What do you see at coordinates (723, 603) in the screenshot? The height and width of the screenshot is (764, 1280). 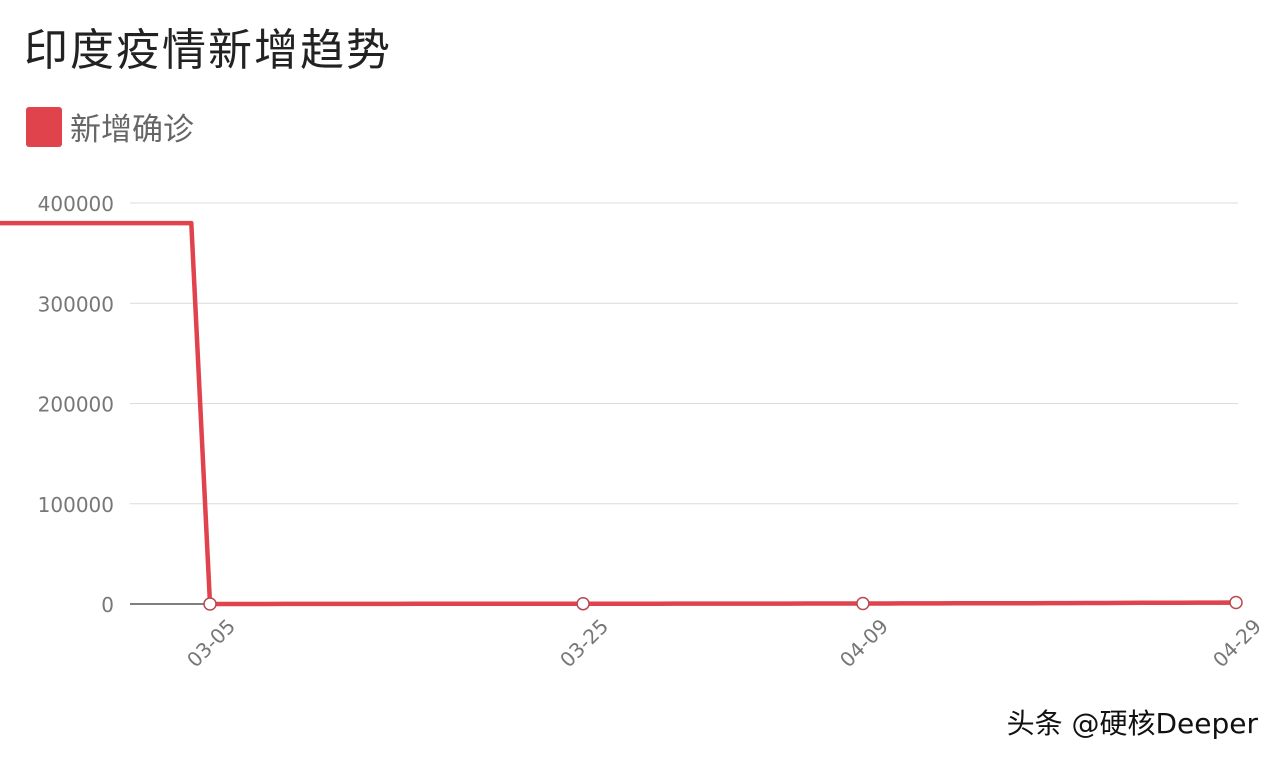 I see `markers` at bounding box center [723, 603].